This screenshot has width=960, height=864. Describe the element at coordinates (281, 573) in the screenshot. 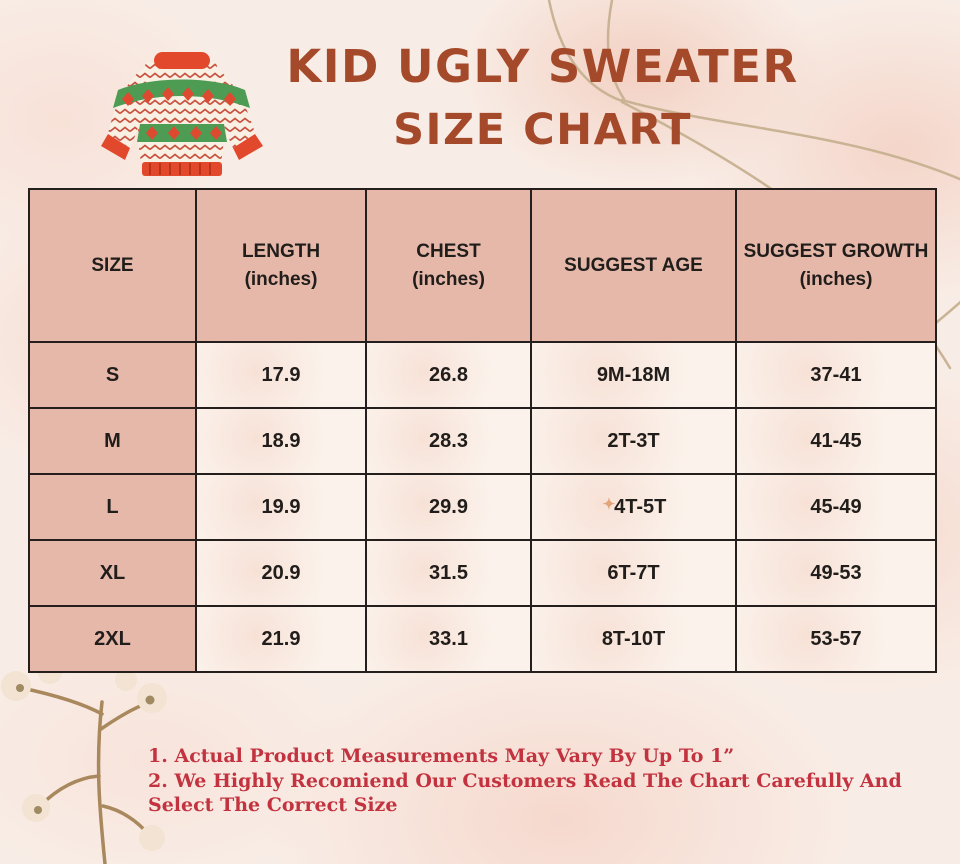

I see `cell-length: 20.9` at that location.